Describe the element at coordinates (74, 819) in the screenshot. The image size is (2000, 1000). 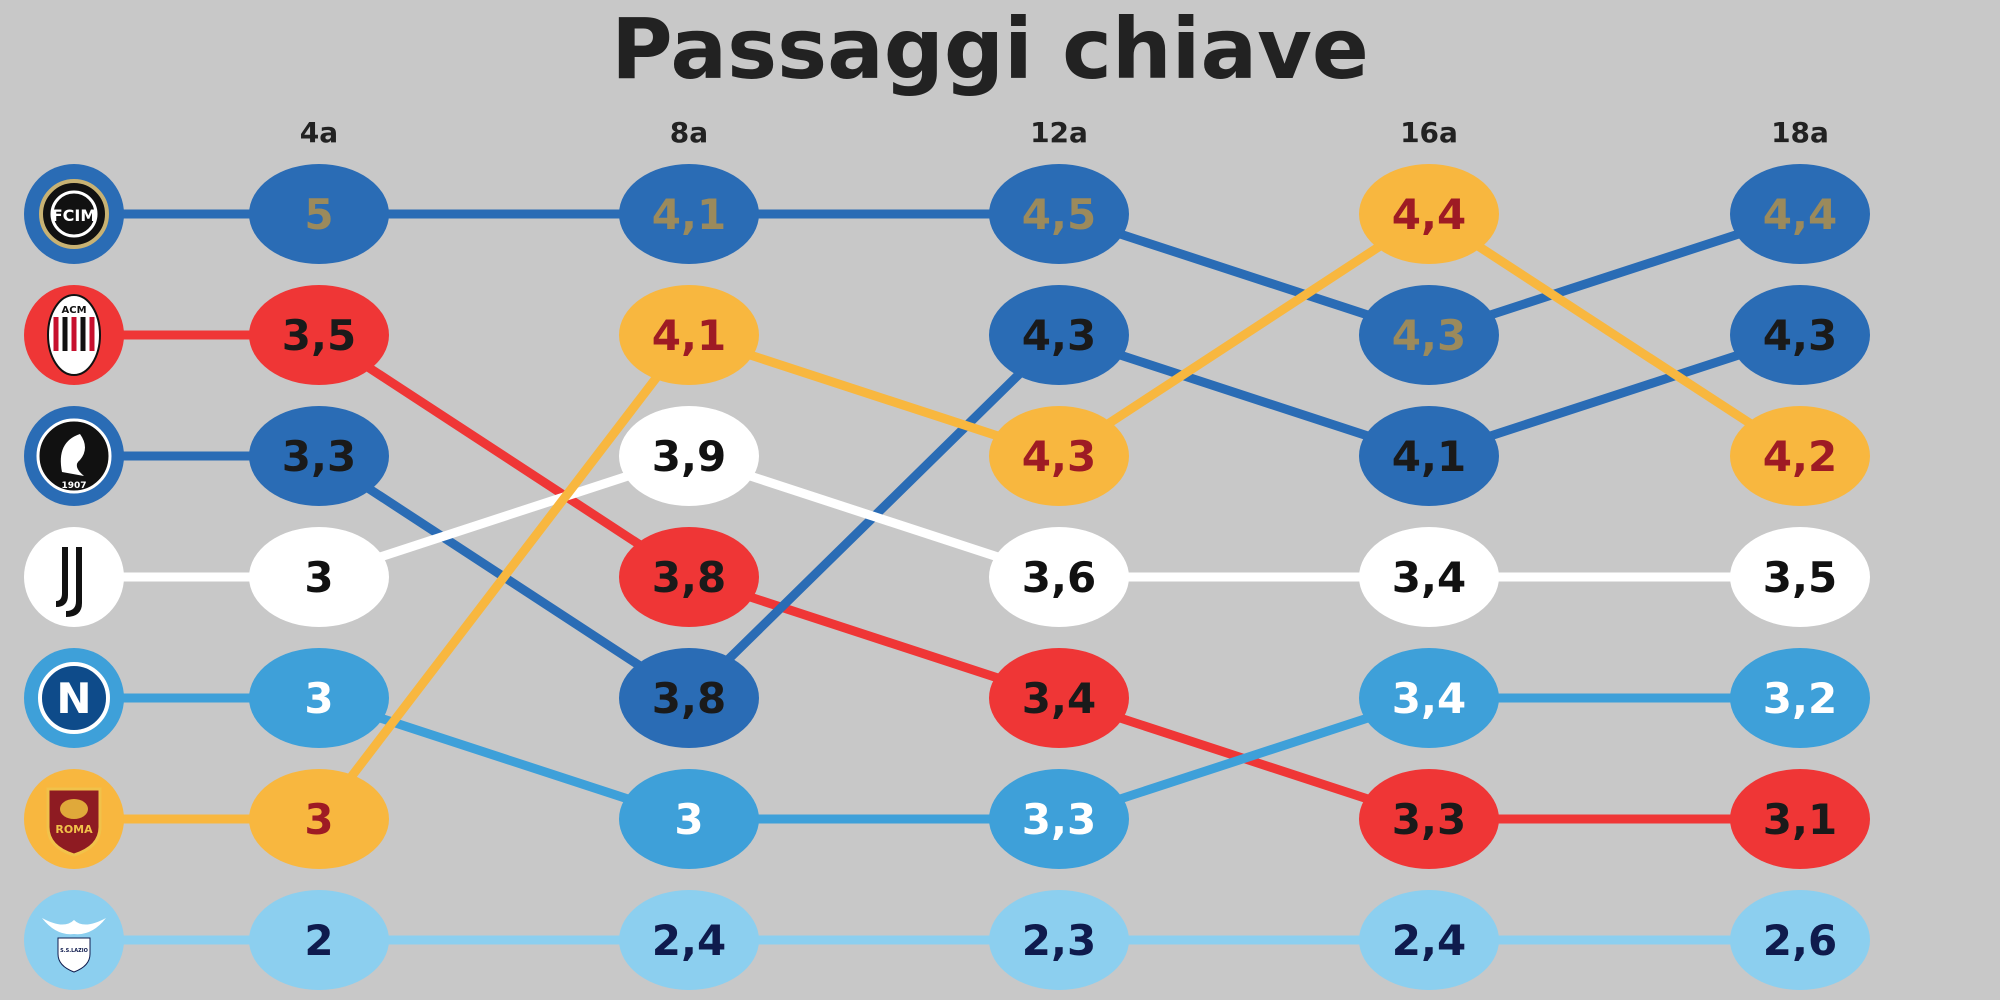
I see `roma-logo: ROMA` at that location.